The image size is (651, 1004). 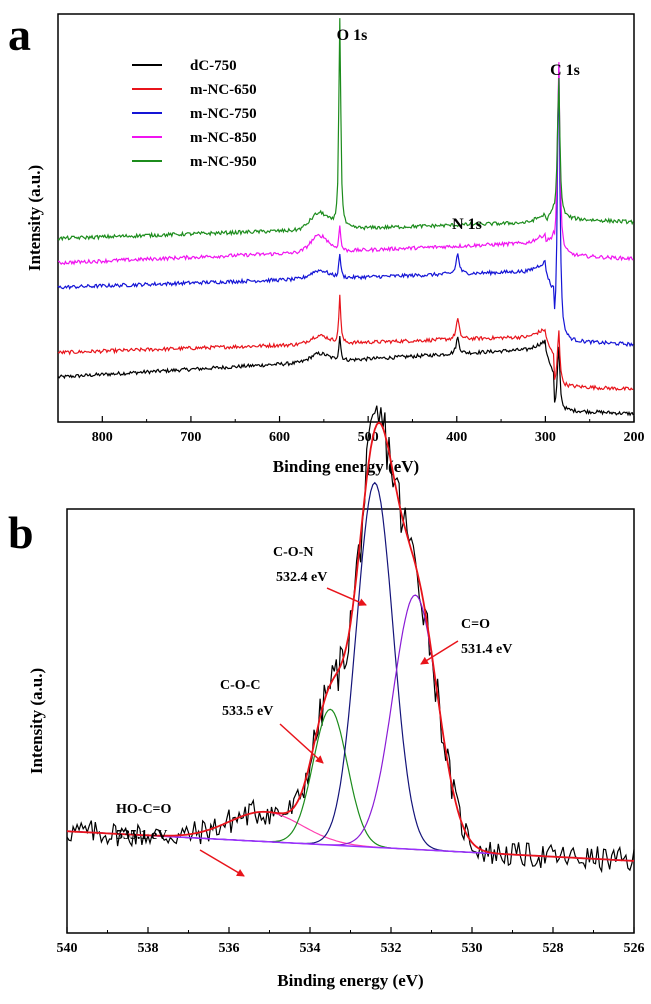 What do you see at coordinates (213, 66) in the screenshot?
I see `legend-label-dc-750: dC-750` at bounding box center [213, 66].